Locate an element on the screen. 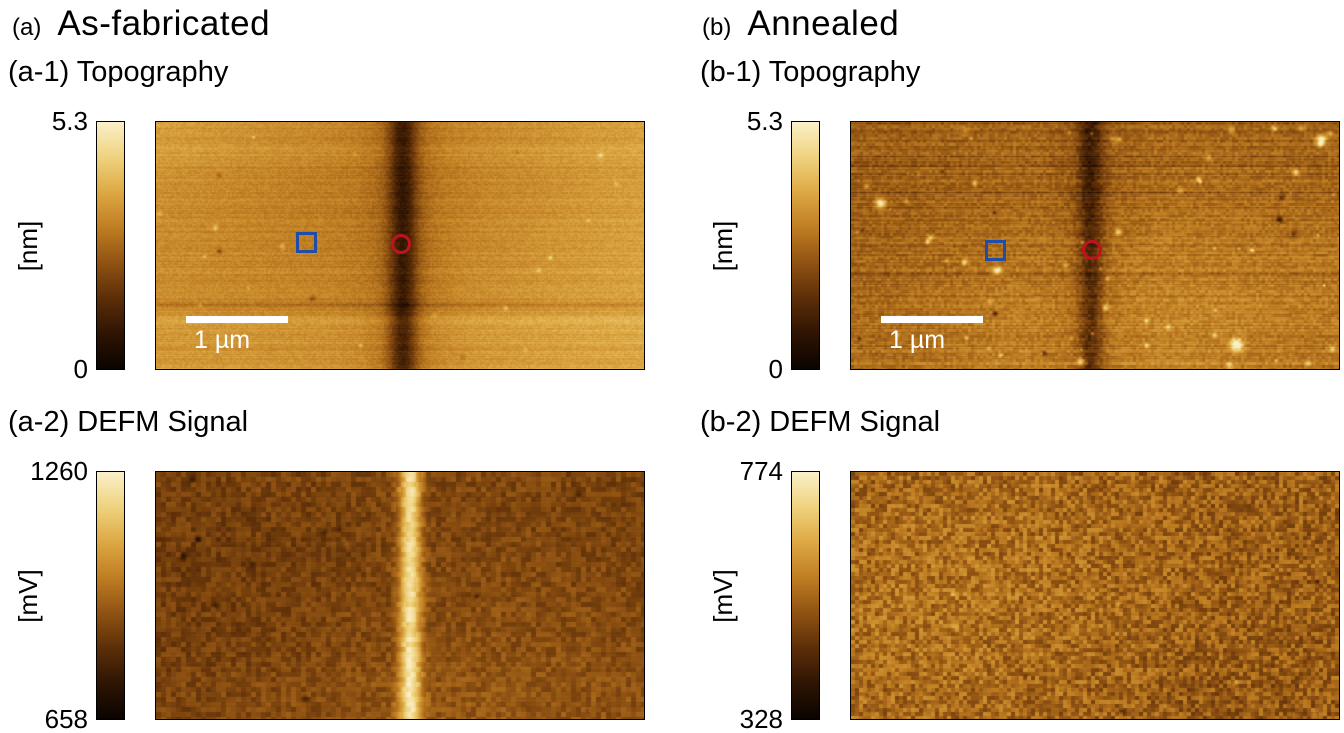  subpanel-a2-label: (a-2) DEFM Signal is located at coordinates (128, 422).